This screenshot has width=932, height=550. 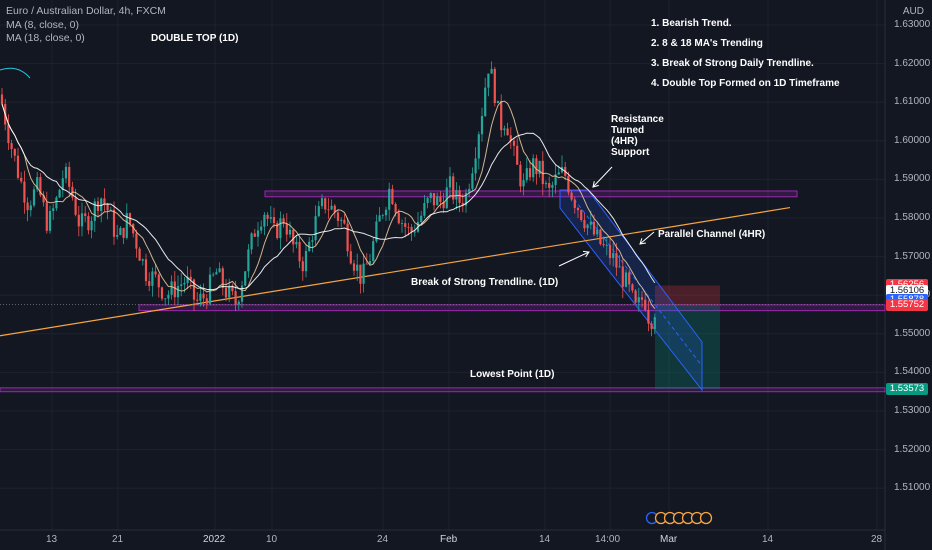 I want to click on lowest-point-zone, so click(x=443, y=390).